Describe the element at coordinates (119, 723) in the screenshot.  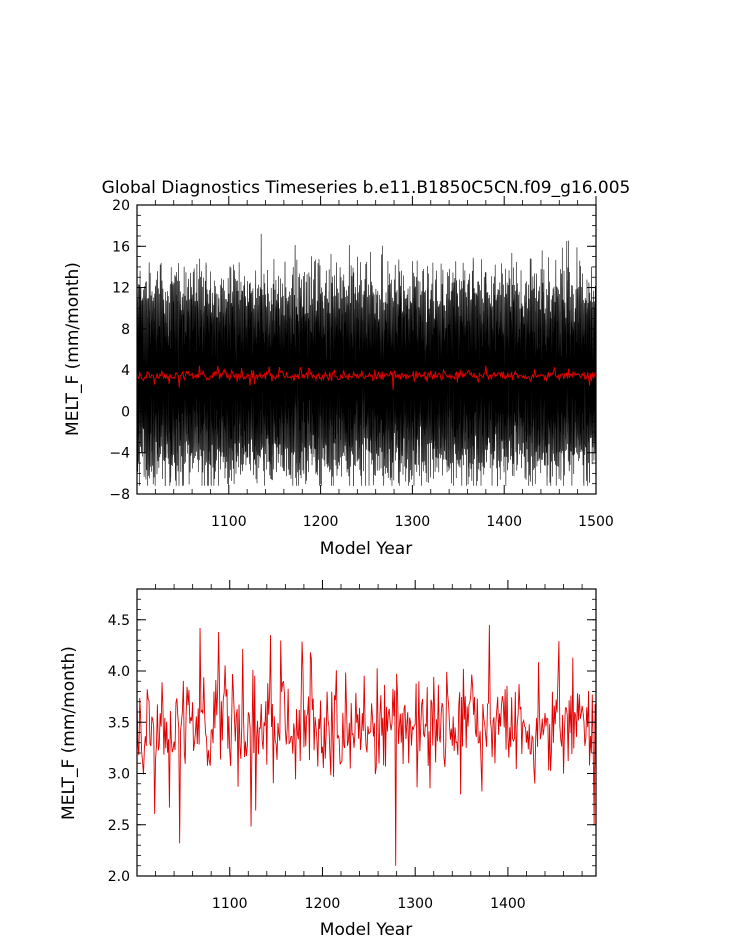
I see `y-tick-label: 3.5` at that location.